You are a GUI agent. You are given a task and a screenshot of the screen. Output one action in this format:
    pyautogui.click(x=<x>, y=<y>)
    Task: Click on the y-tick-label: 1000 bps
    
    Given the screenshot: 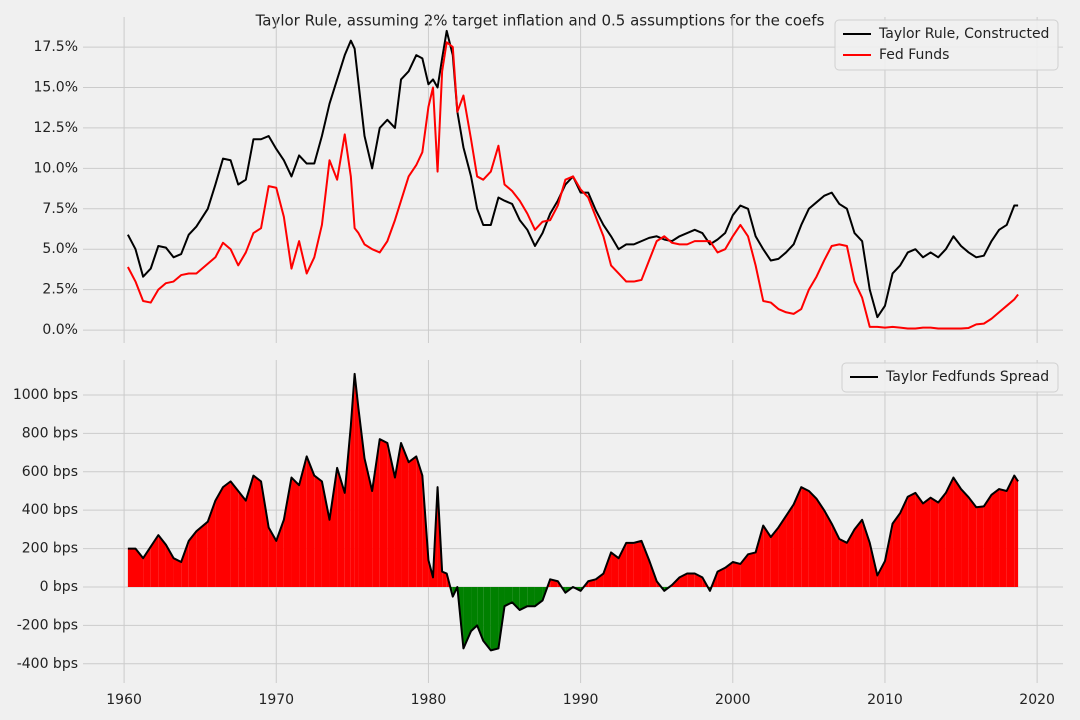 What is the action you would take?
    pyautogui.click(x=45, y=395)
    